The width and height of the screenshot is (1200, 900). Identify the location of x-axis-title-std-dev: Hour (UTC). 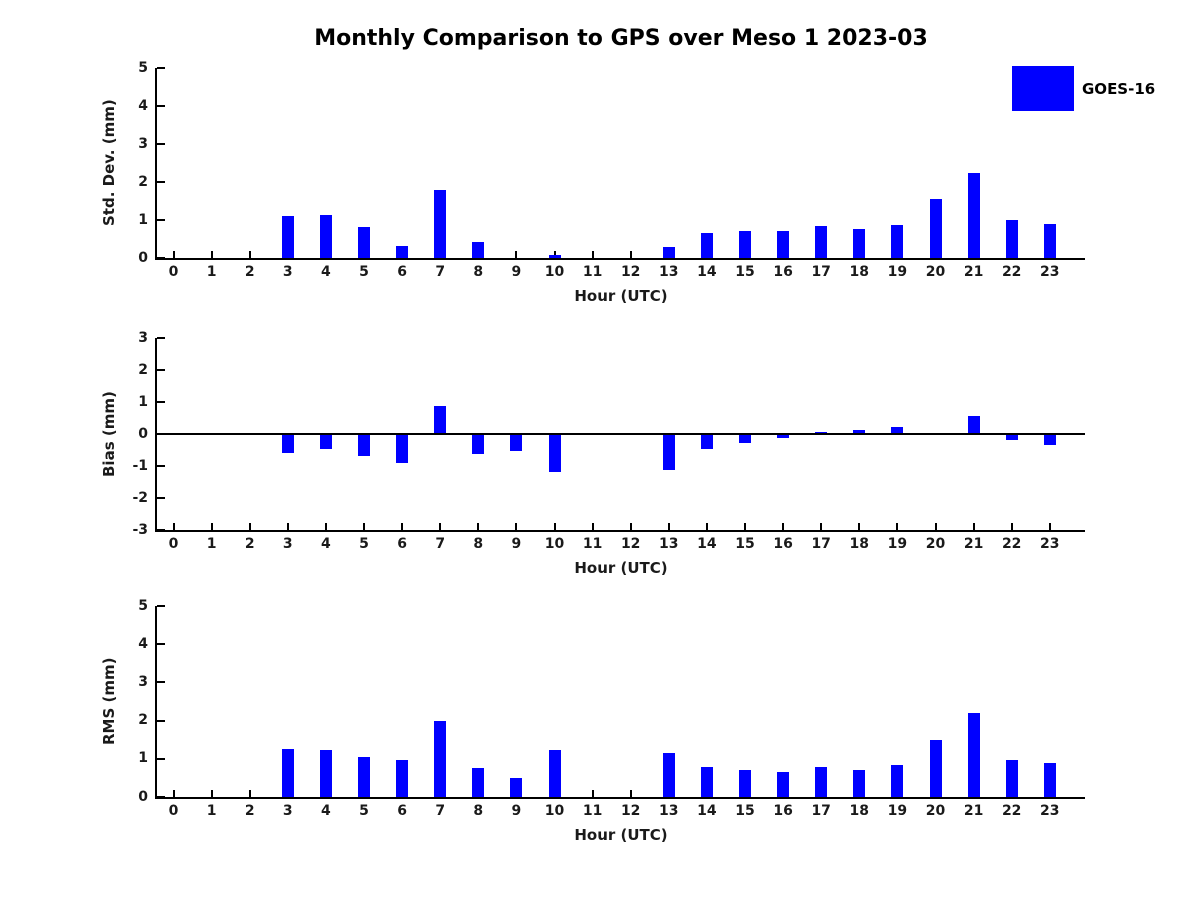
(621, 296).